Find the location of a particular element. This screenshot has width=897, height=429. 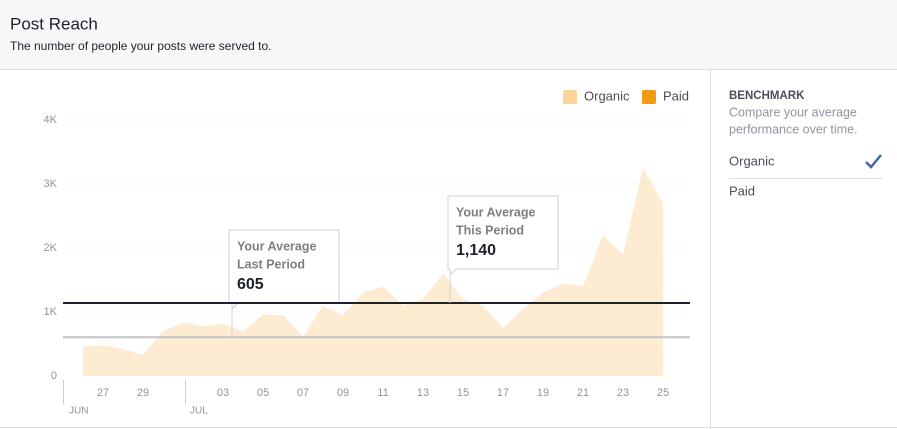

x-tick-label: 21 is located at coordinates (583, 393).